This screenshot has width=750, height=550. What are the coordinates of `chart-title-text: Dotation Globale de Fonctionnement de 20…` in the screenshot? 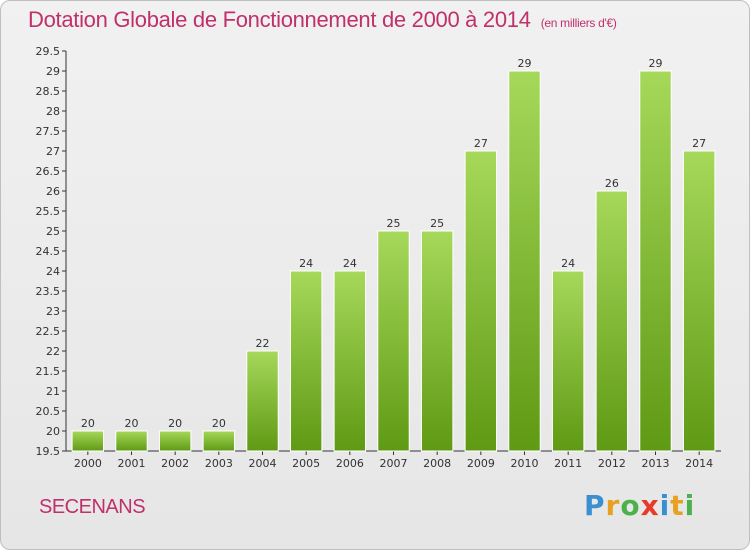 It's located at (279, 19).